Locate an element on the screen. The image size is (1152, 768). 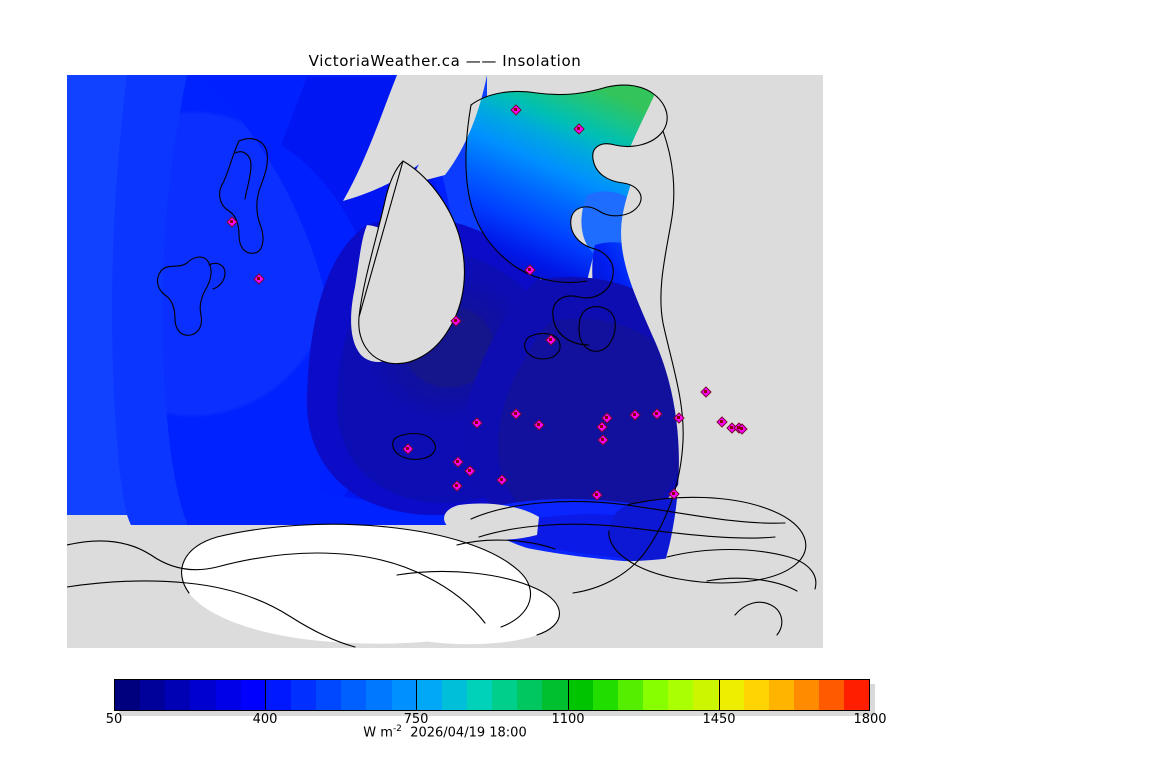
chart-title: VictoriaWeather.ca —— Insolation is located at coordinates (445, 61).